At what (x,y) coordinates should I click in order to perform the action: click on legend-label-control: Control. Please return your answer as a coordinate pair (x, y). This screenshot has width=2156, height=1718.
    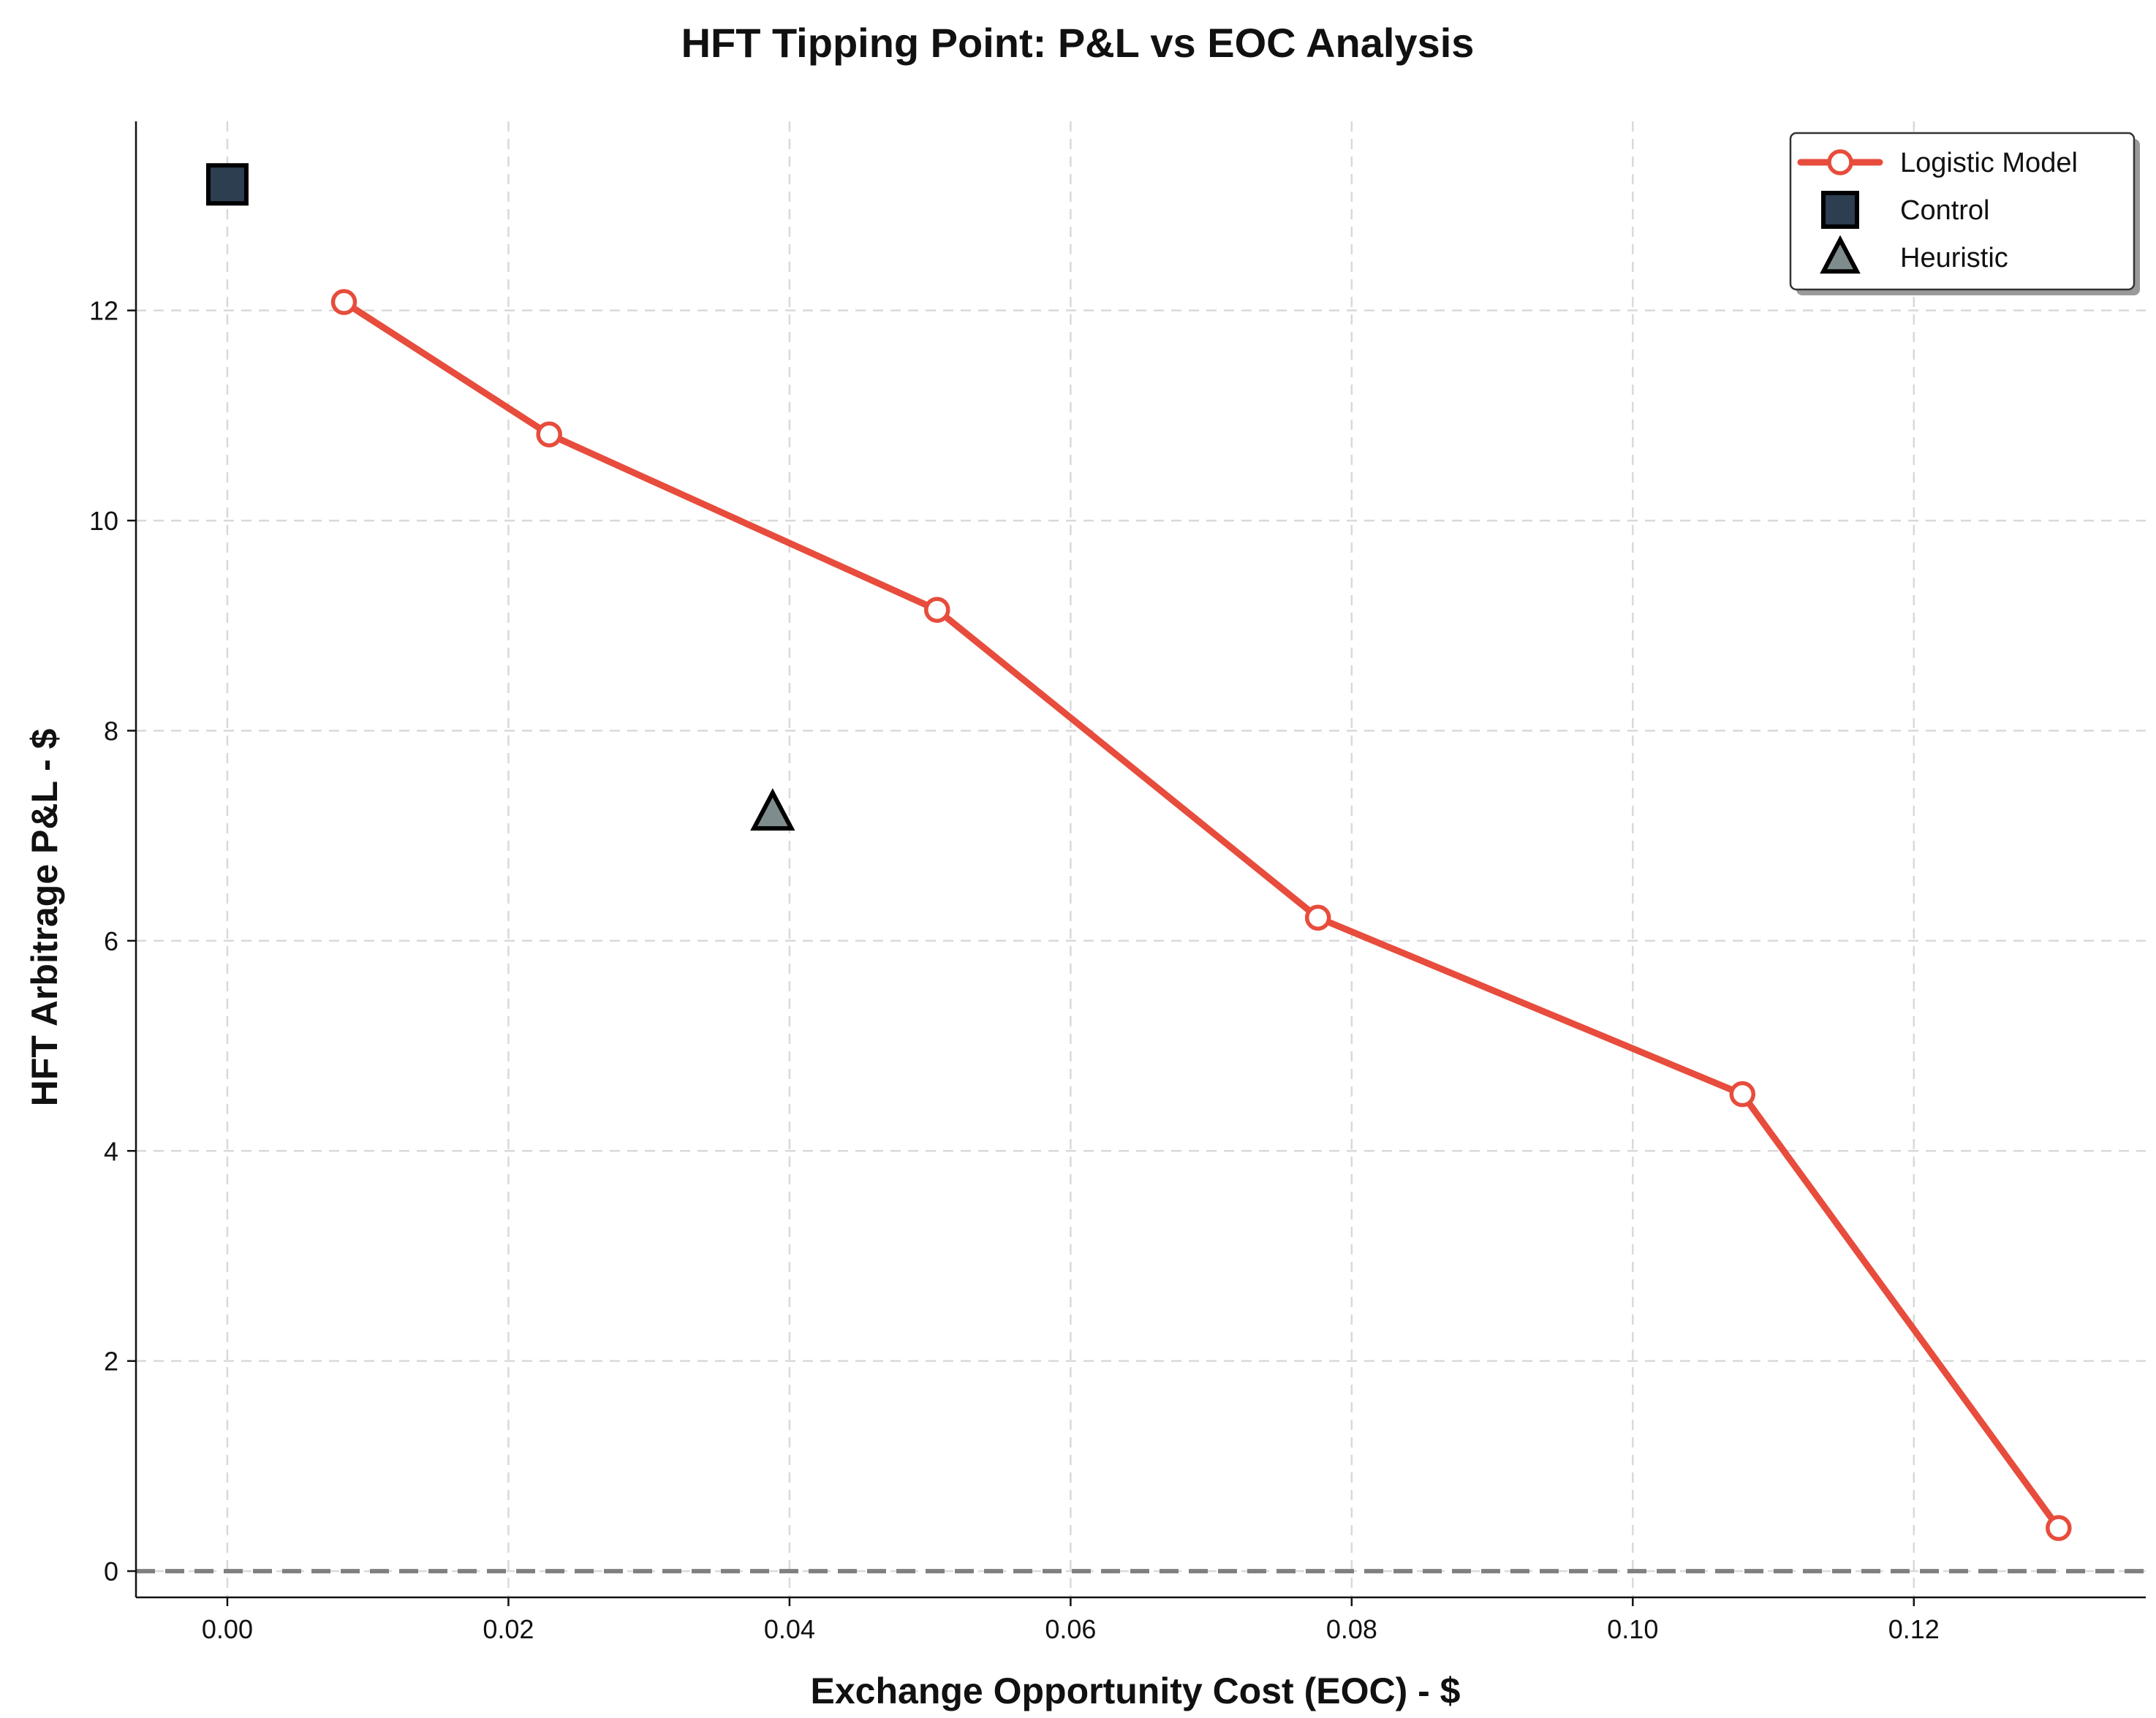
    Looking at the image, I should click on (1945, 210).